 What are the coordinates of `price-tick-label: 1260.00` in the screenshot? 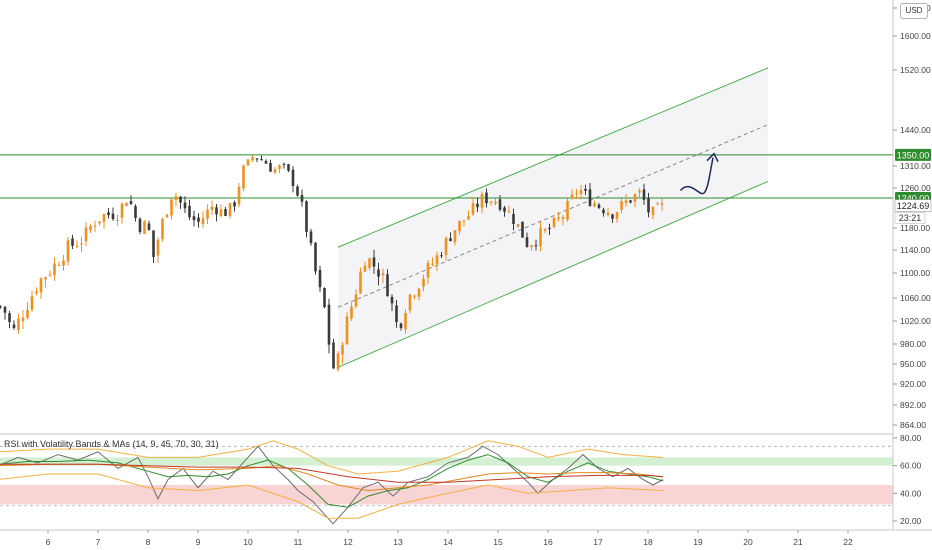 It's located at (915, 188).